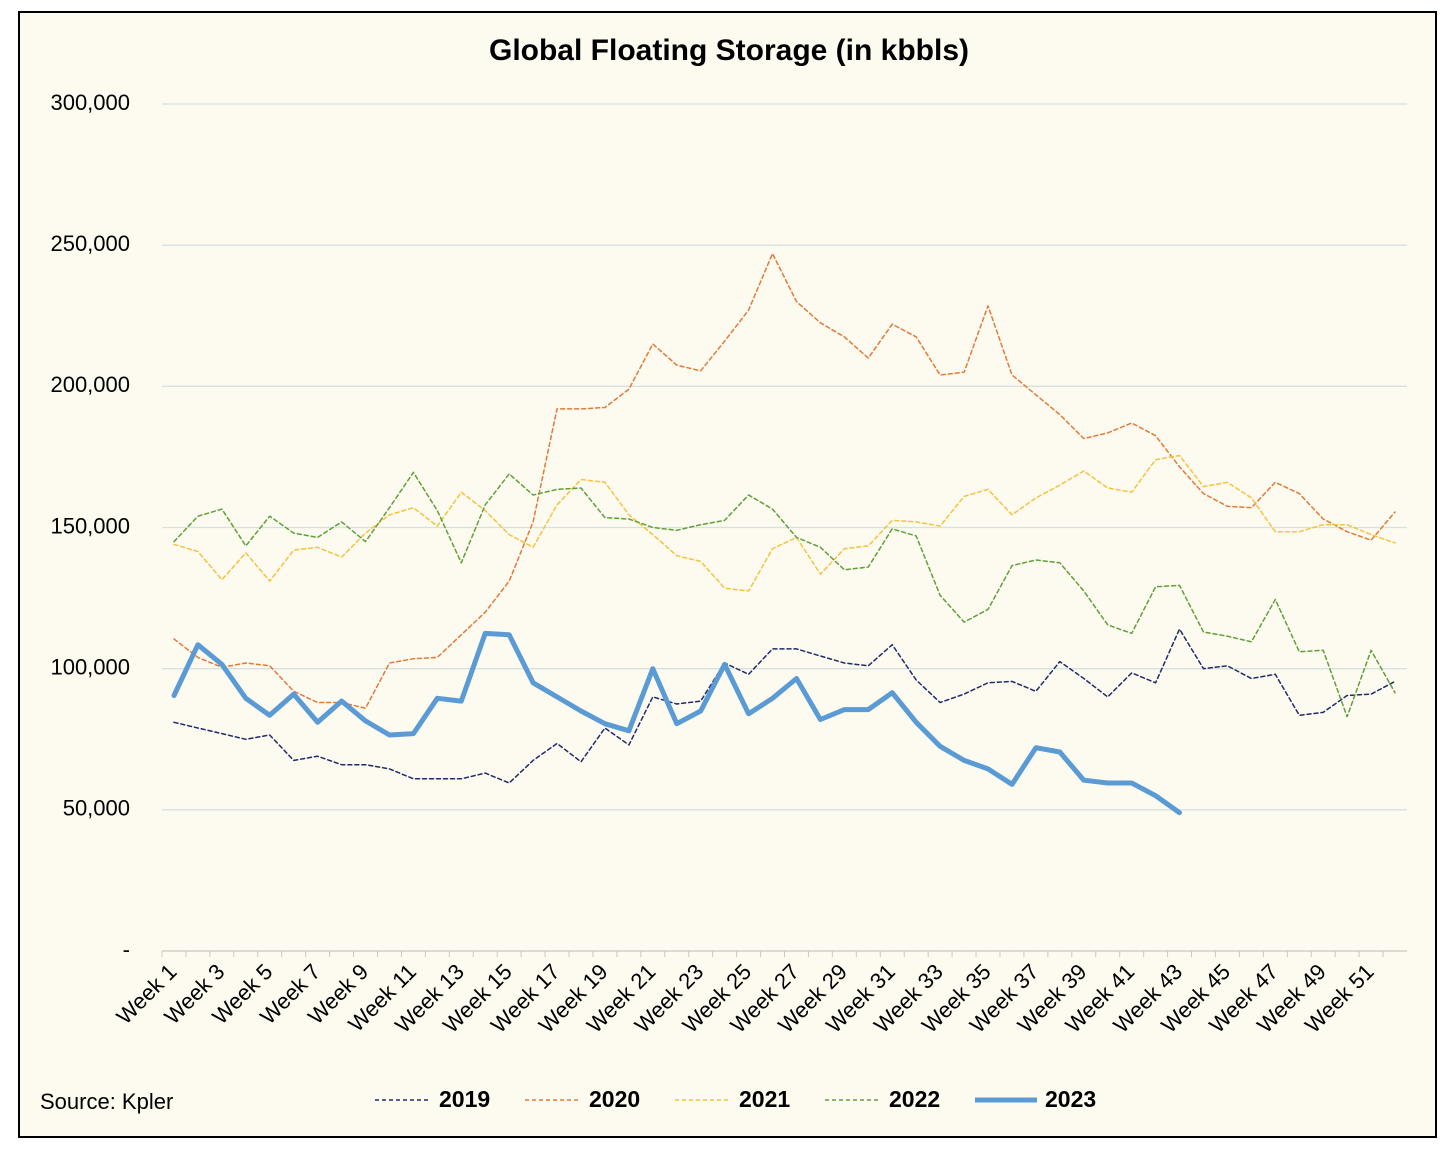 The height and width of the screenshot is (1151, 1456). Describe the element at coordinates (106, 1101) in the screenshot. I see `source-note: Source: Kpler` at that location.